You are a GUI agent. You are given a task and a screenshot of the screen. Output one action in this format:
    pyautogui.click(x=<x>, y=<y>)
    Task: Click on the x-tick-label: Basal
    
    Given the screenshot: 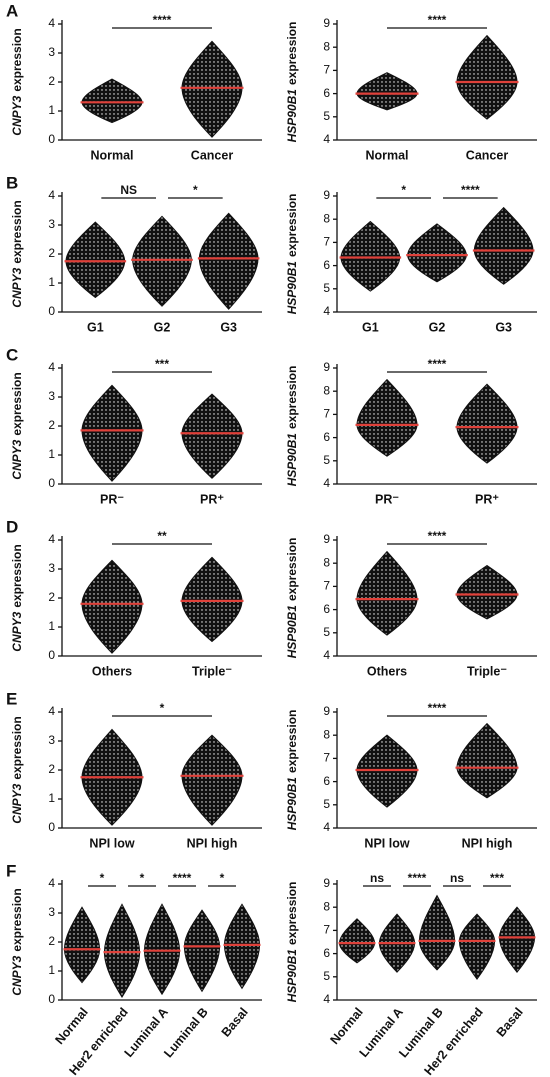 What is the action you would take?
    pyautogui.click(x=235, y=1022)
    